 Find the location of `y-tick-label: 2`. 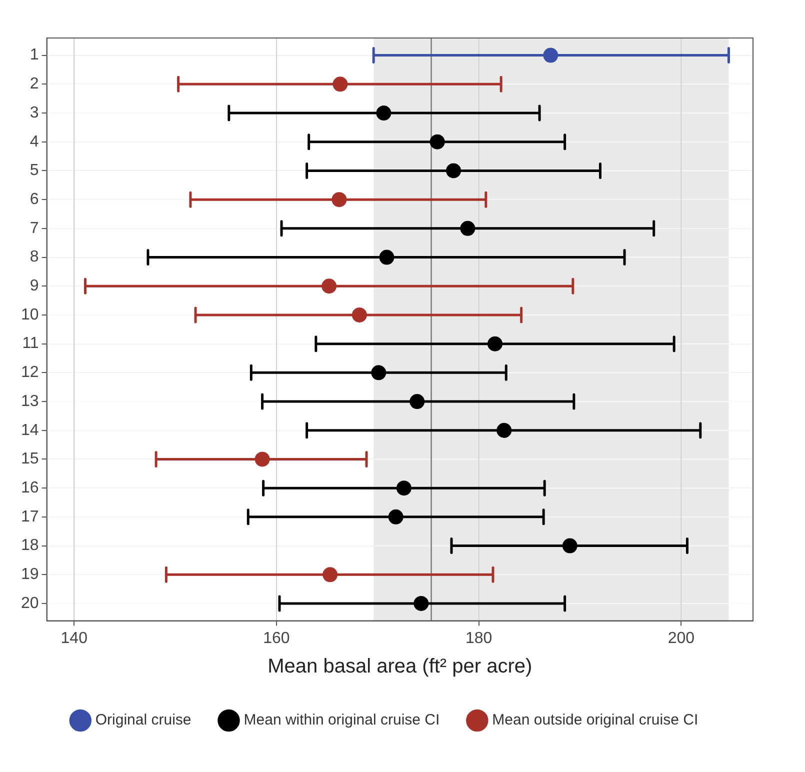

y-tick-label: 2 is located at coordinates (34, 84).